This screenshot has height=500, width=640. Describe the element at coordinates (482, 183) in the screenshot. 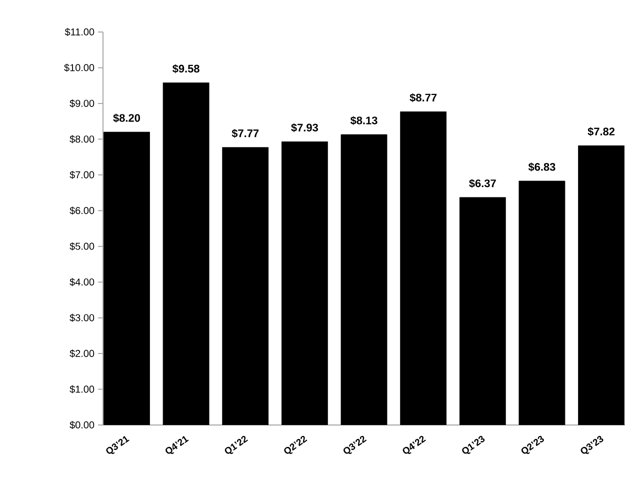

I see `data-label: $6.37` at that location.